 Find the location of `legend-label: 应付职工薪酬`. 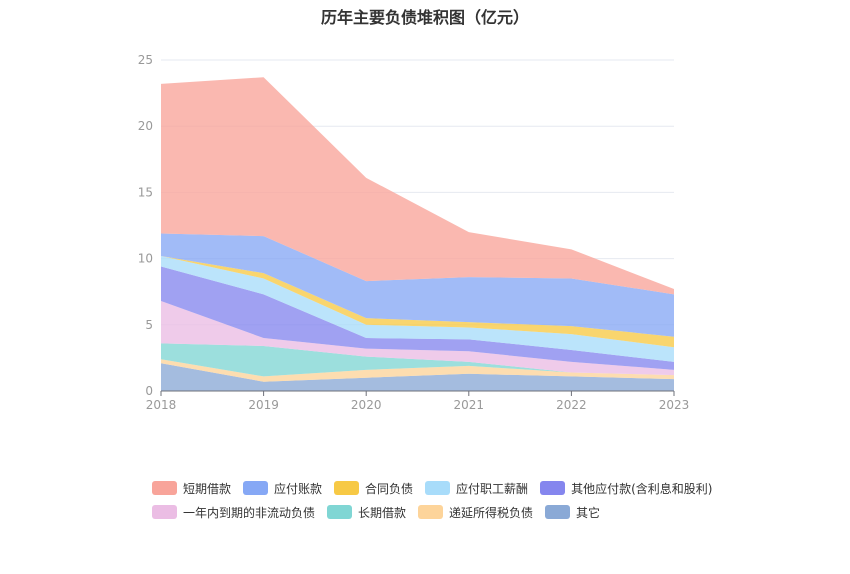

legend-label: 应付职工薪酬 is located at coordinates (492, 488).